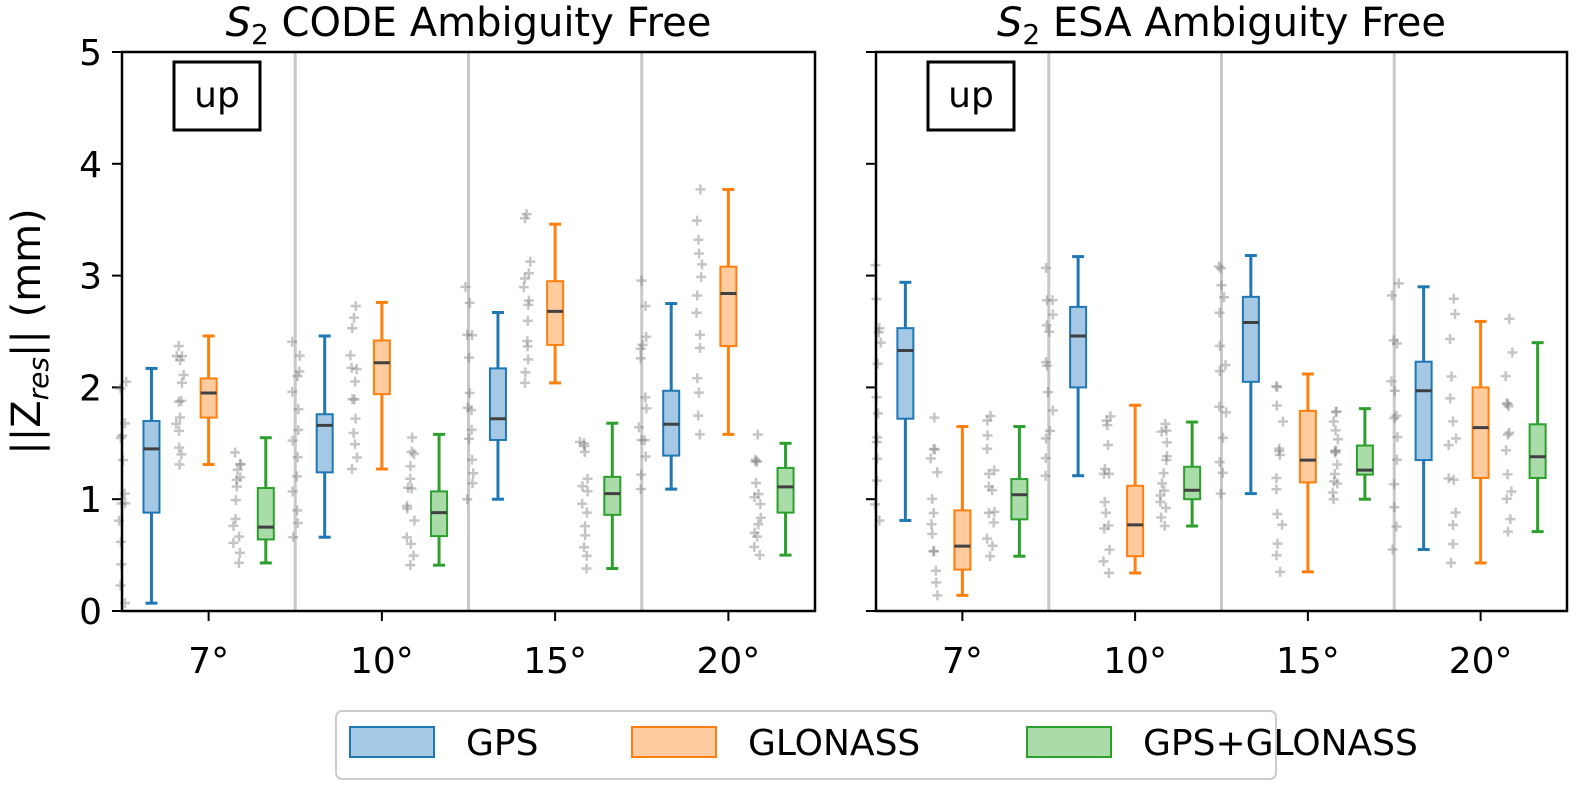 Image resolution: width=1586 pixels, height=799 pixels. I want to click on x-tick-label: 7°, so click(208, 661).